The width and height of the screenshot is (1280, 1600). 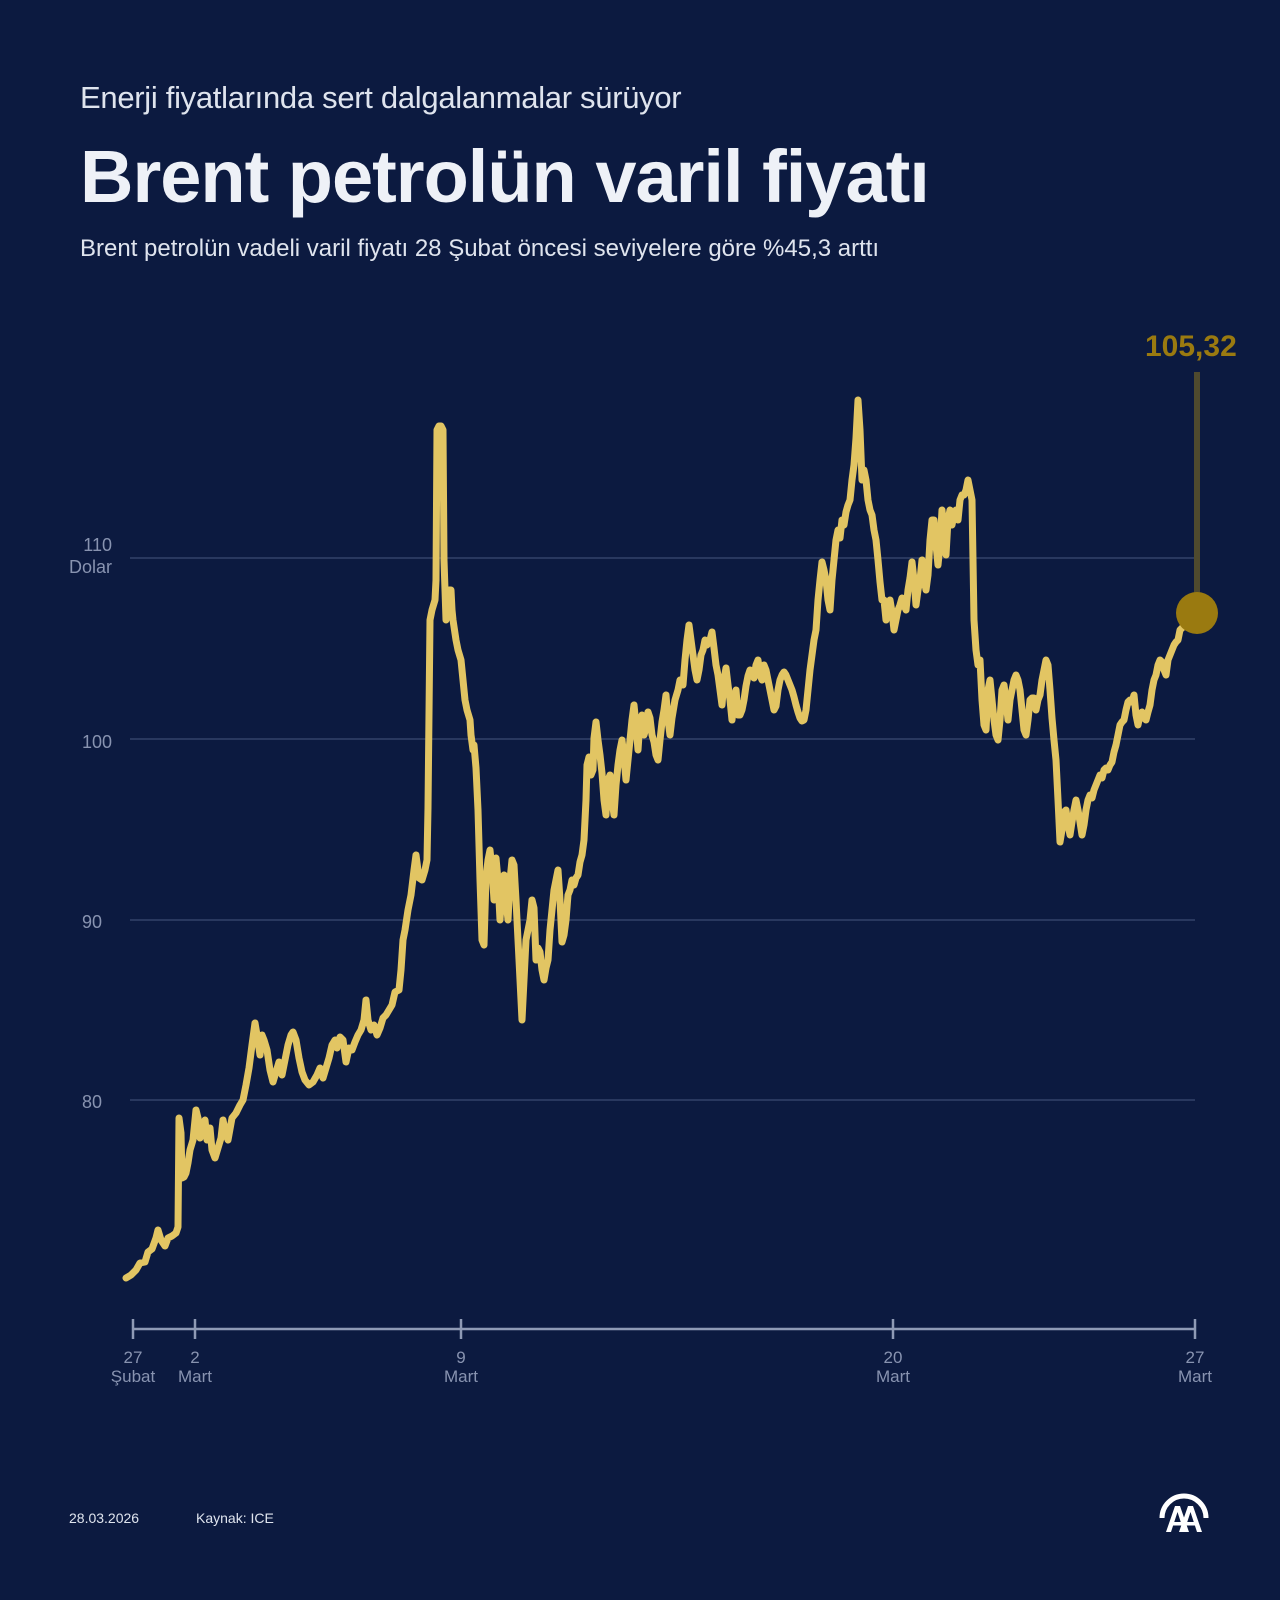 I want to click on y-tick-90: 90, so click(x=91, y=922).